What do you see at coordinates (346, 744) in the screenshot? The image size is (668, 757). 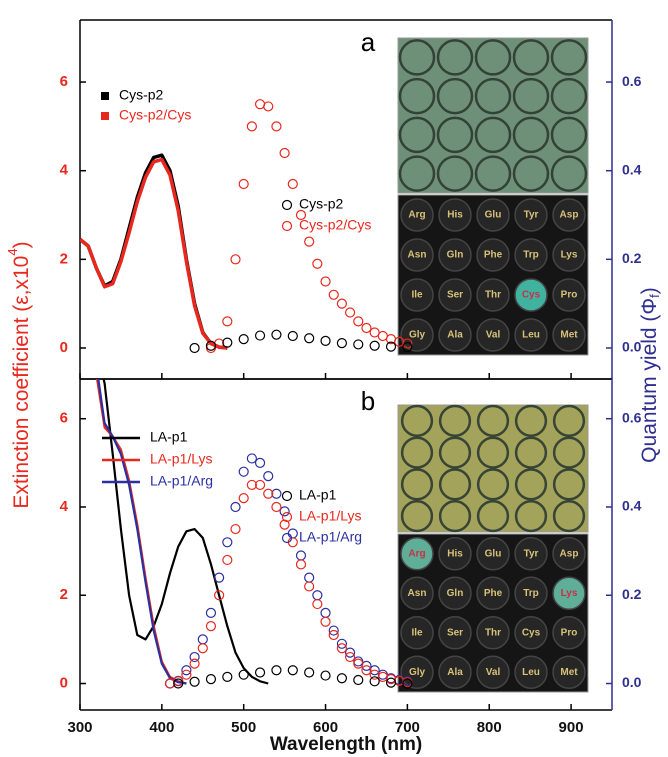 I see `x-axis-title: Wavelength (nm)` at bounding box center [346, 744].